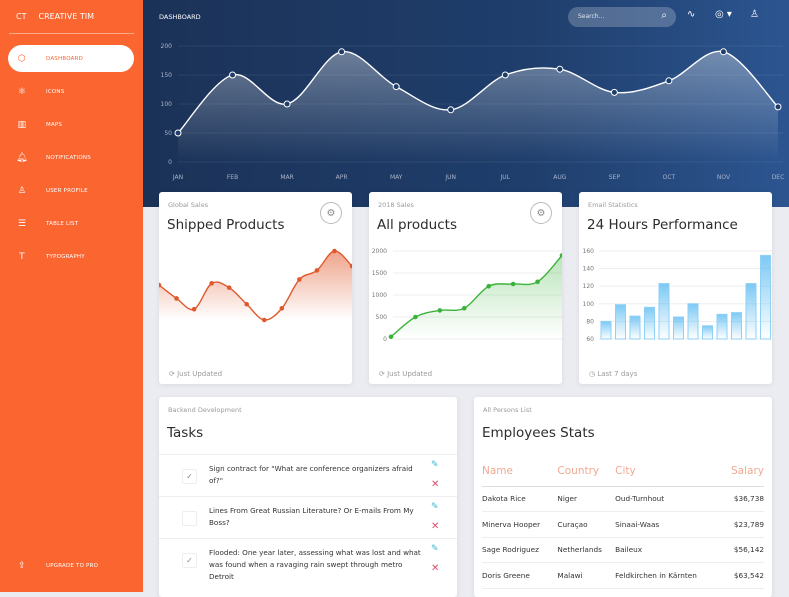 This screenshot has height=597, width=789. I want to click on brand-short: CT, so click(21, 16).